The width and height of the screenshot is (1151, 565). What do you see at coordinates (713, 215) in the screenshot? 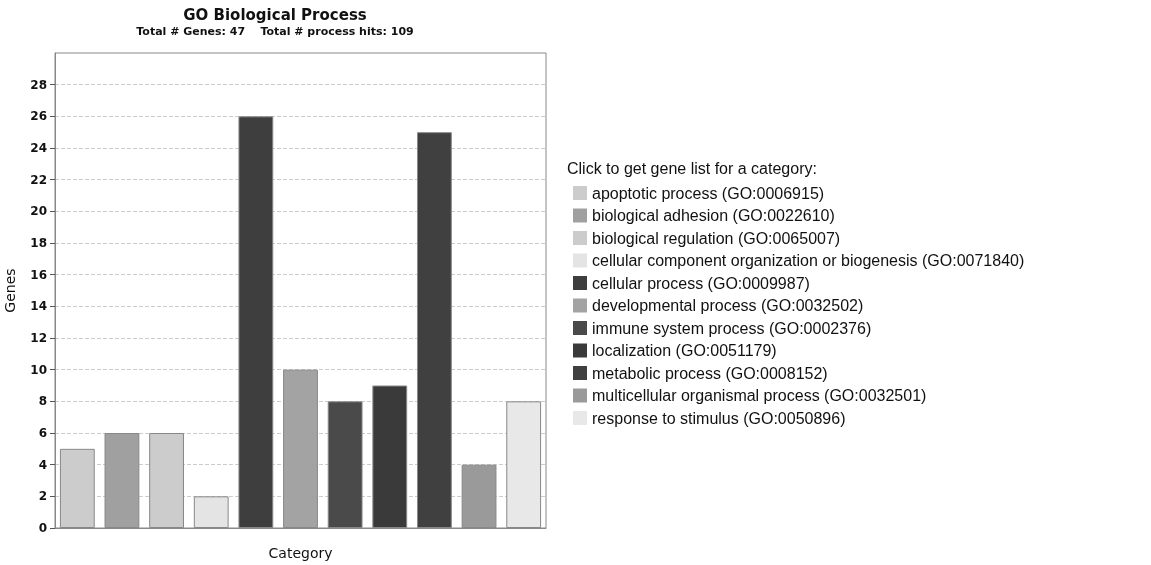
I see `legend-label: biological adhesion (GO:0022610)` at bounding box center [713, 215].